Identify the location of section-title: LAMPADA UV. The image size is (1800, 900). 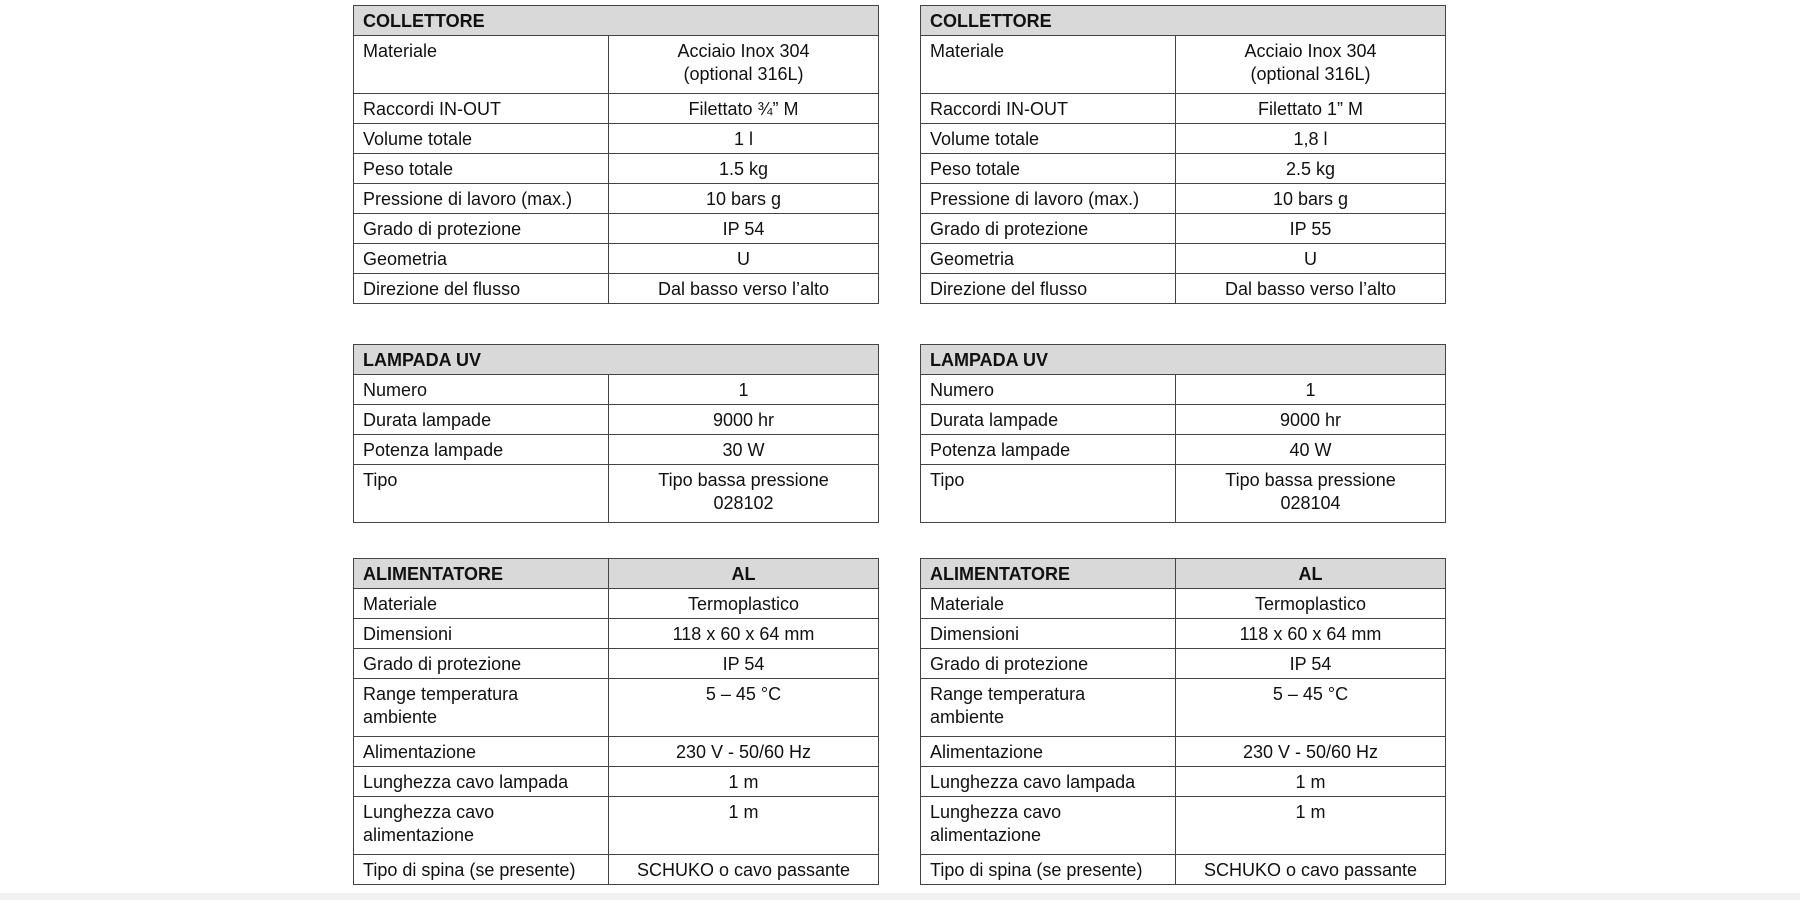
(1183, 359).